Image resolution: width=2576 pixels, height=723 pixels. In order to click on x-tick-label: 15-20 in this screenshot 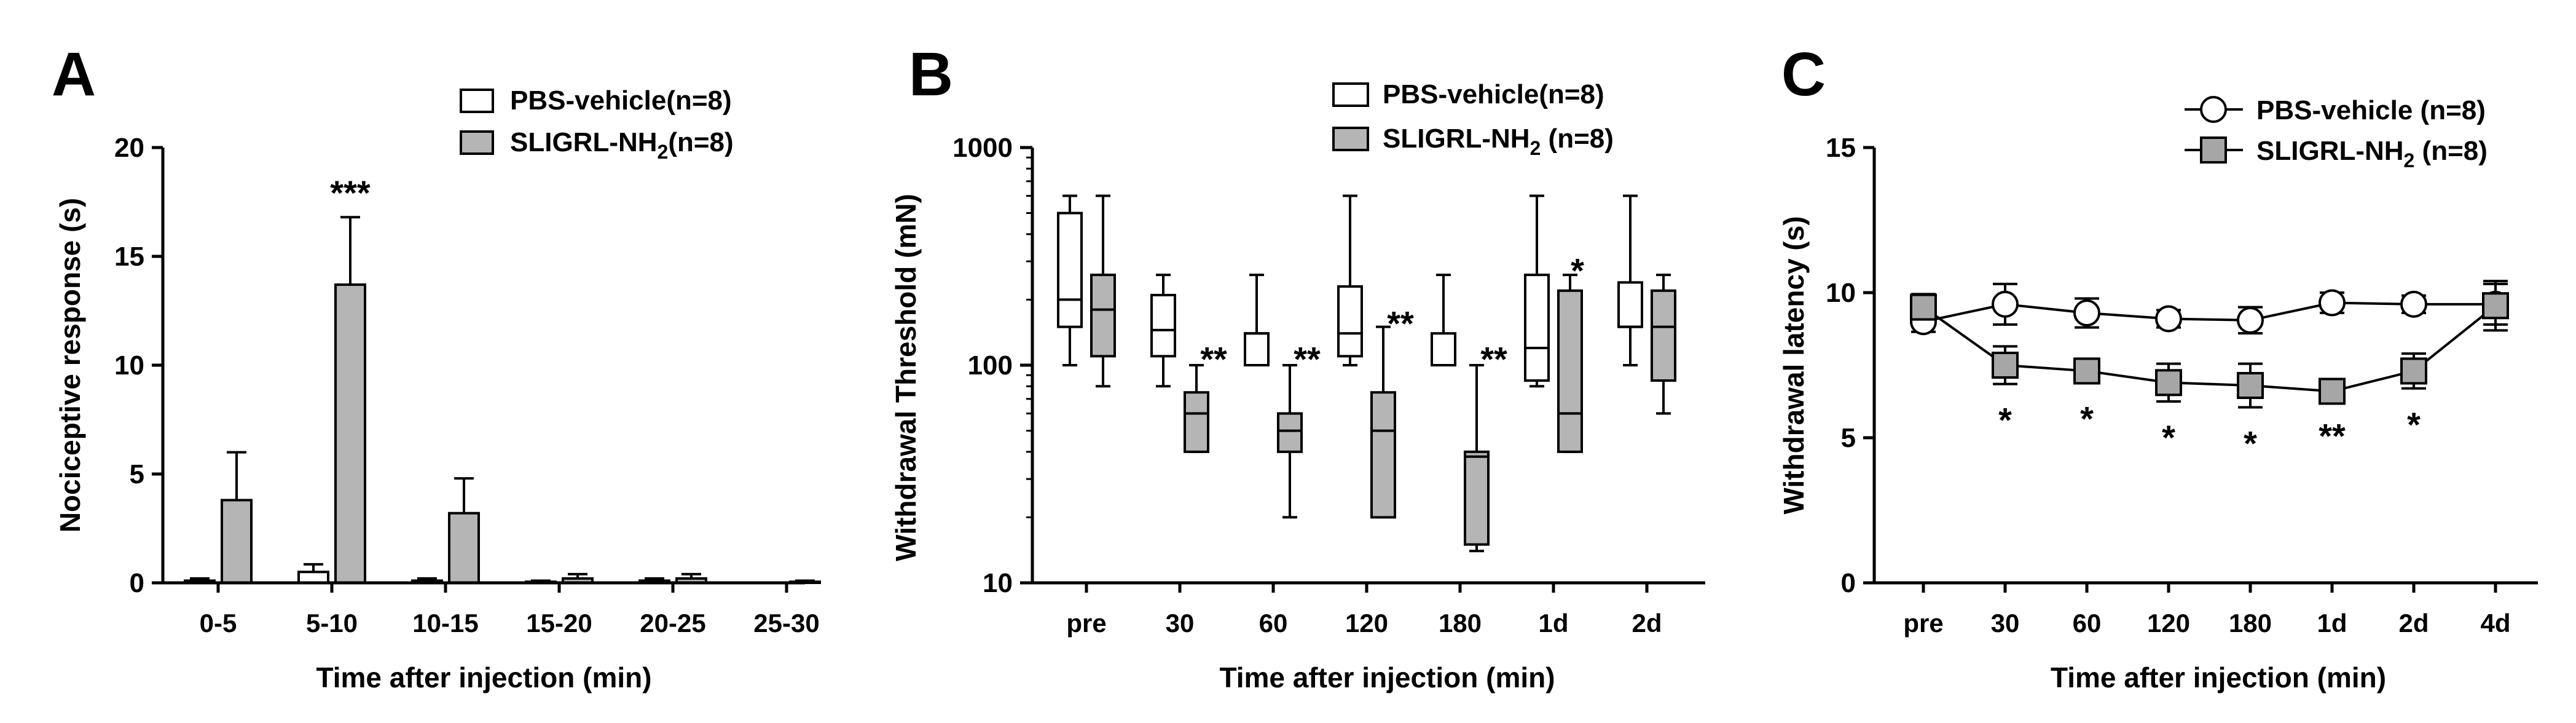, I will do `click(559, 623)`.